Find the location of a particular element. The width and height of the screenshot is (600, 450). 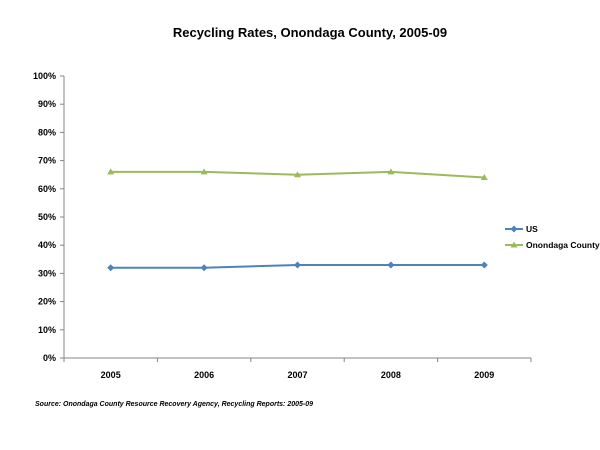

y-tick-label: 40% is located at coordinates (47, 245).